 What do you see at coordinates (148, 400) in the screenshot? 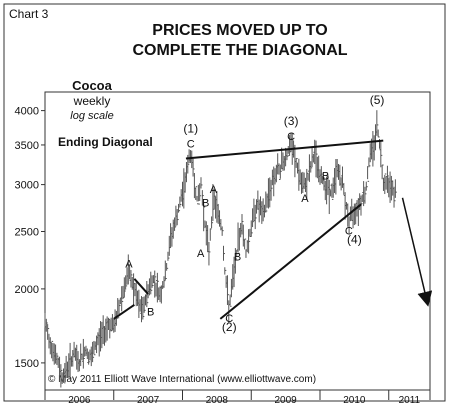
I see `x-tick-label-2007: 2007` at bounding box center [148, 400].